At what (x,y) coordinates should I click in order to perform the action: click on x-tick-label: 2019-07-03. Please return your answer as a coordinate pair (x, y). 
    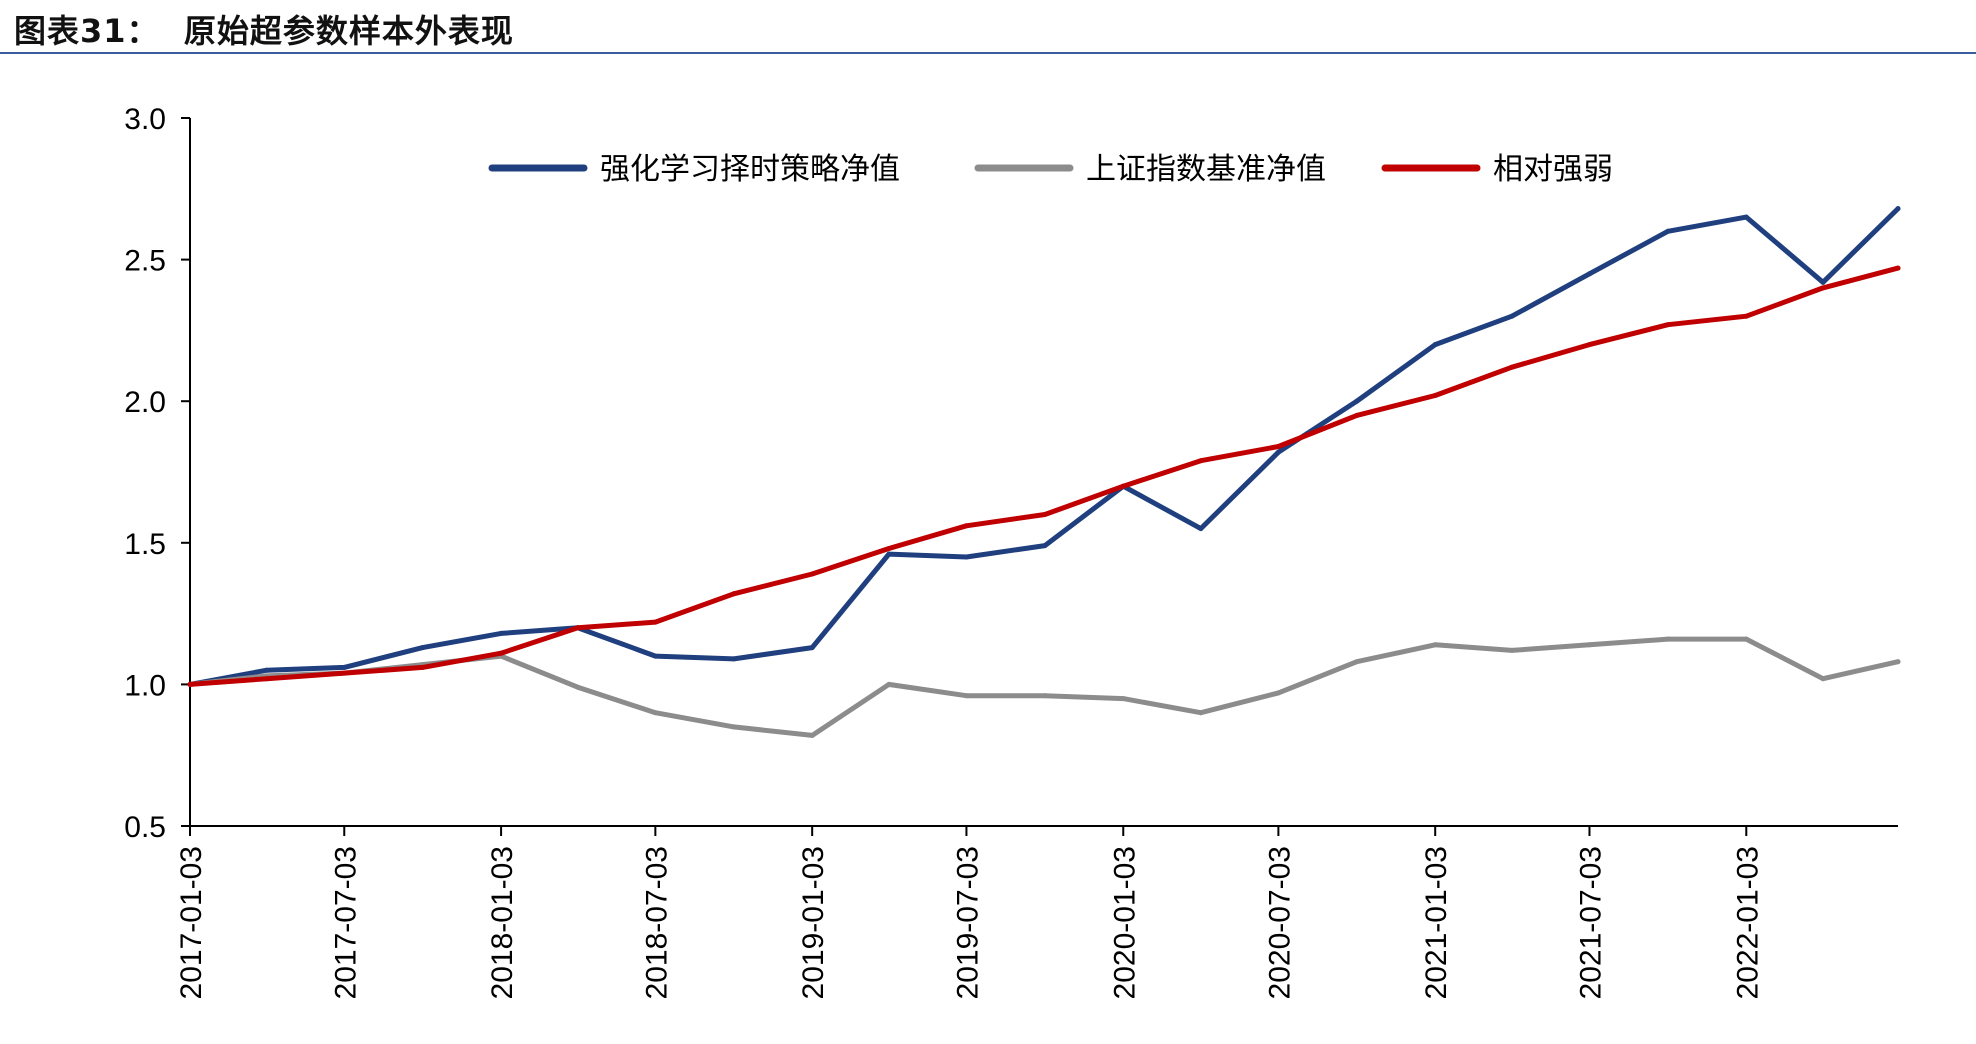
    Looking at the image, I should click on (967, 922).